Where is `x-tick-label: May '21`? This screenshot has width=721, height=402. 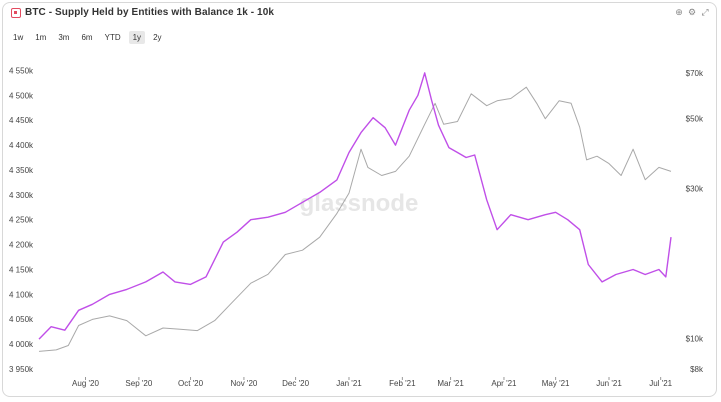 x-tick-label: May '21 is located at coordinates (556, 383).